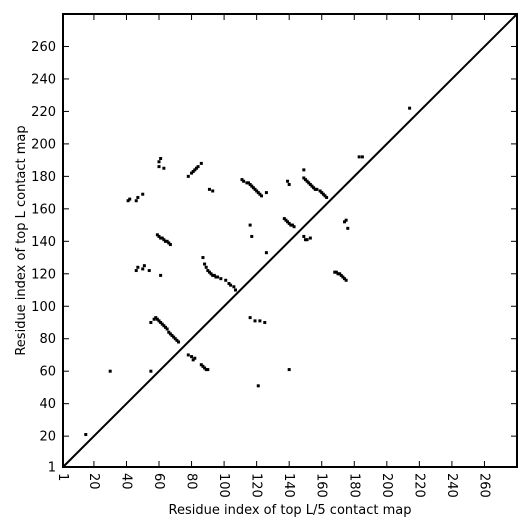 This screenshot has height=531, width=531. I want to click on y-axis-label: Residue index of top L contact map, so click(21, 240).